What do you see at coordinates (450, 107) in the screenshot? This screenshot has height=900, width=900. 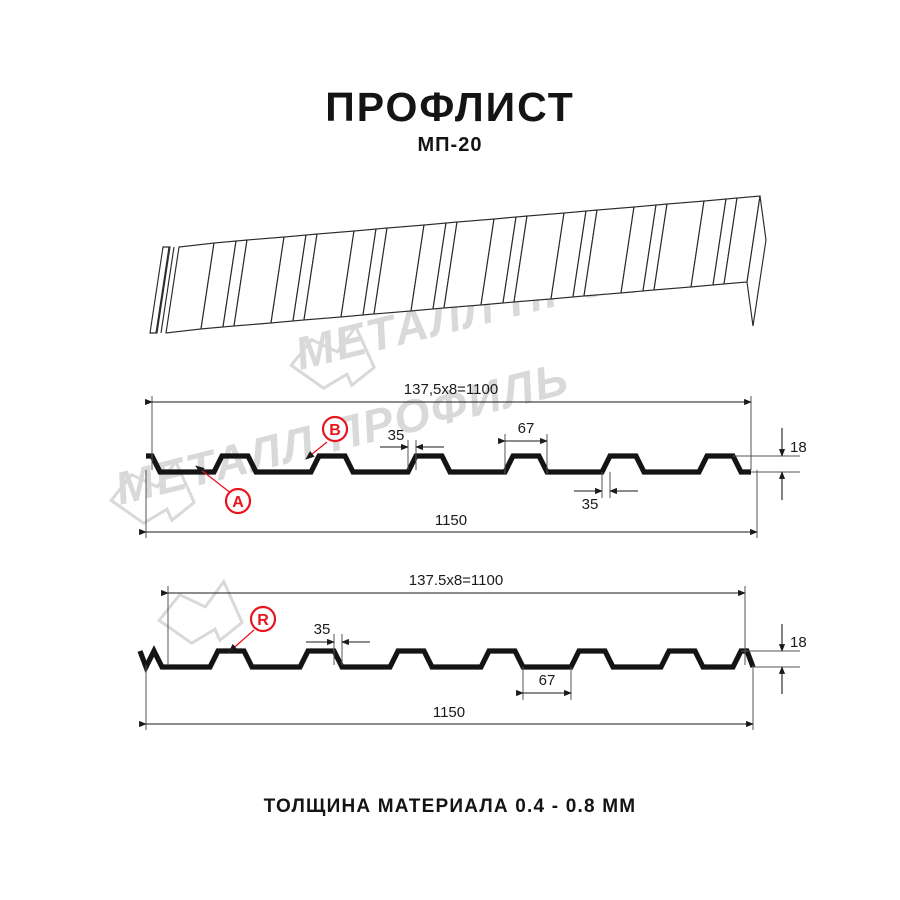 I see `page-title: ПРОФЛИСТ` at bounding box center [450, 107].